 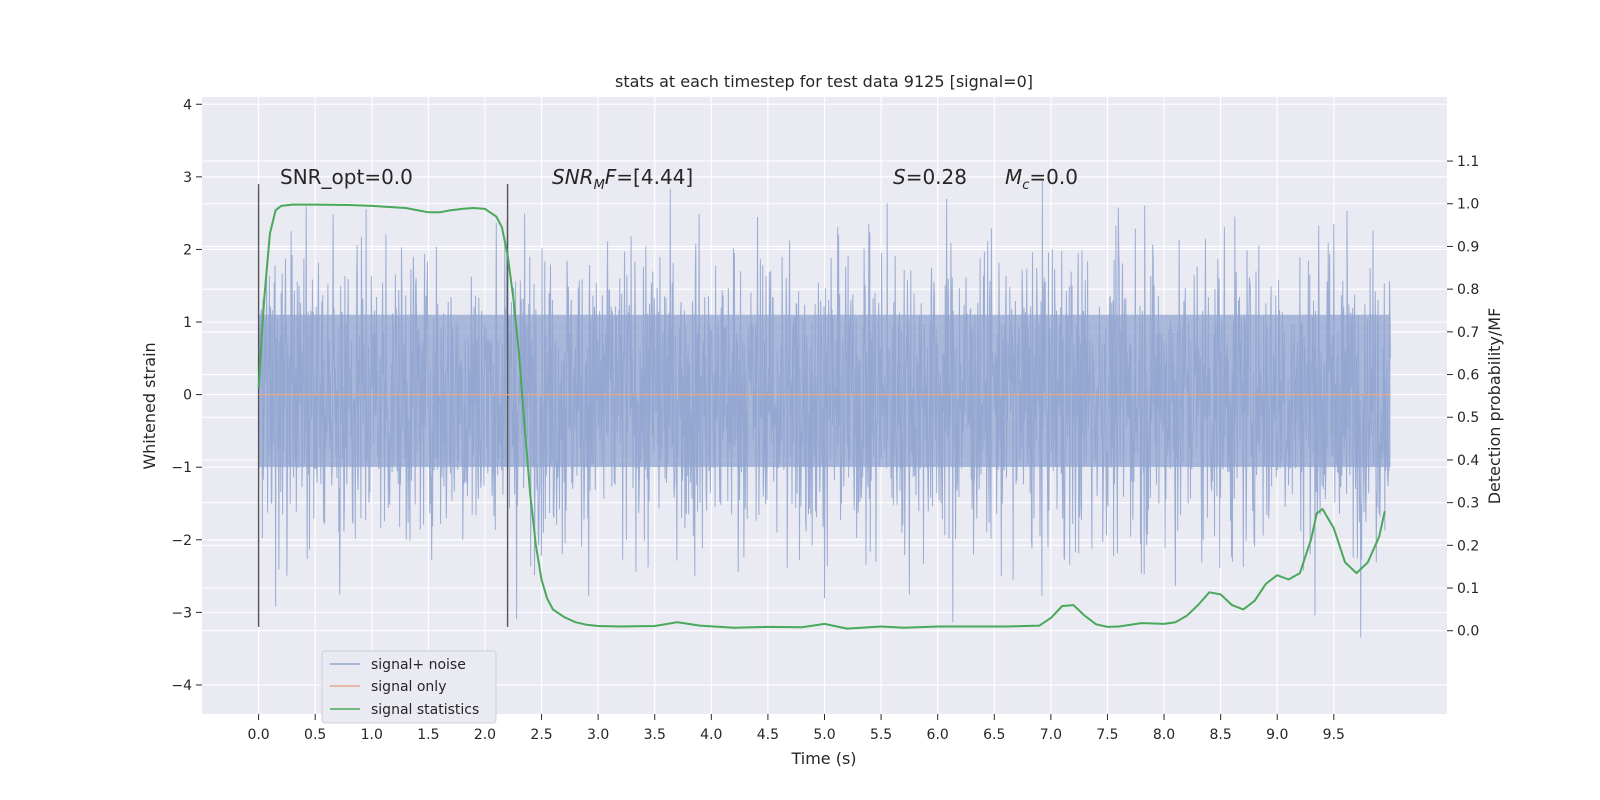 I want to click on y2-tick-label-8: 0.8, so click(x=1468, y=290).